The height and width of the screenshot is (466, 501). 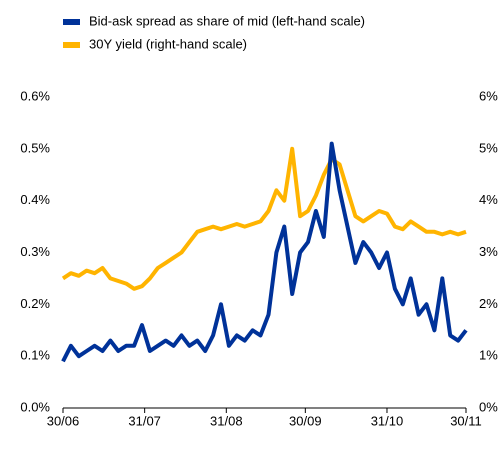 I want to click on y2-tick-label: 5%, so click(x=488, y=147).